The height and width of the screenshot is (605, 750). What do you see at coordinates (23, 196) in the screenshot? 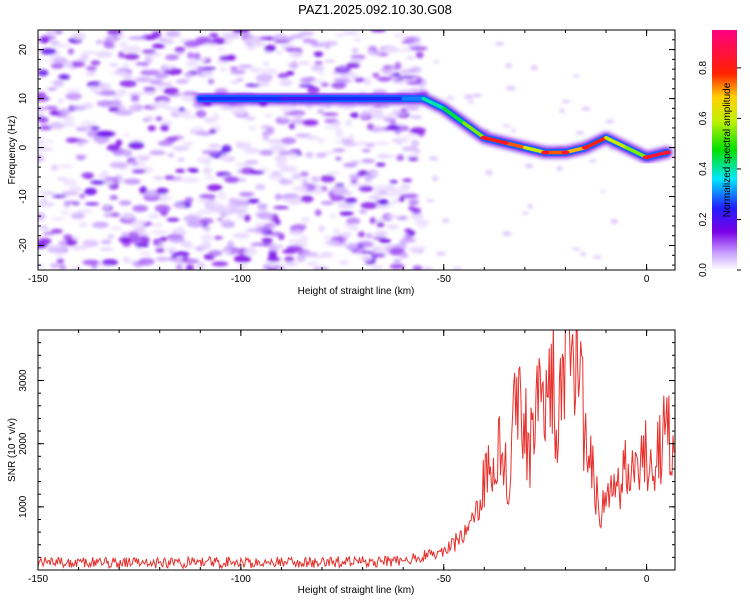
I see `y-tick-label: -10` at bounding box center [23, 196].